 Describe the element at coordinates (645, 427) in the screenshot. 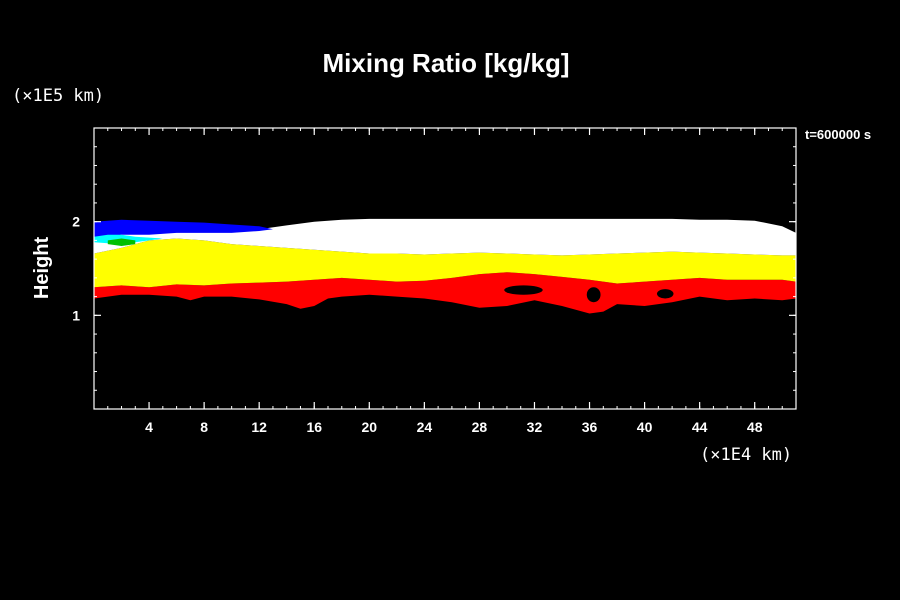

I see `x-tick-label: 40` at that location.